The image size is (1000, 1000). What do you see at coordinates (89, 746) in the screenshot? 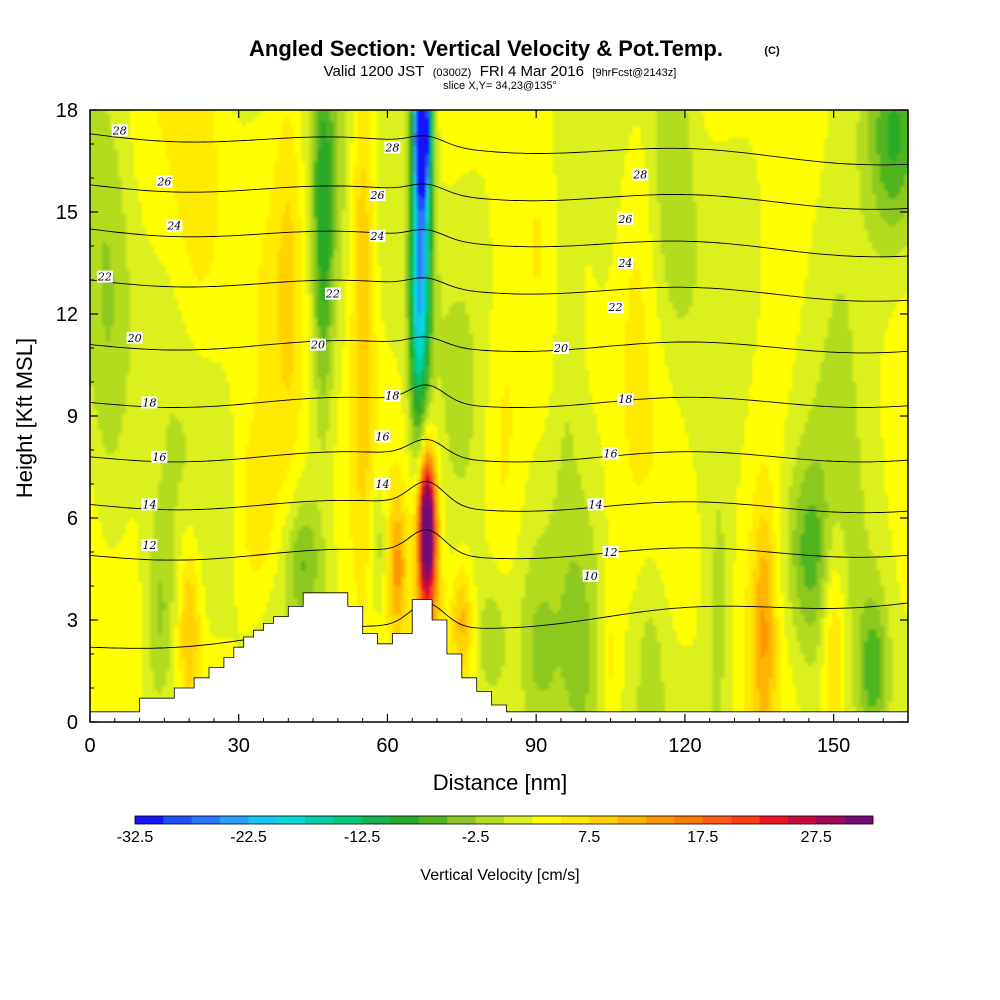
I see `x-tick-label: 0` at bounding box center [89, 746].